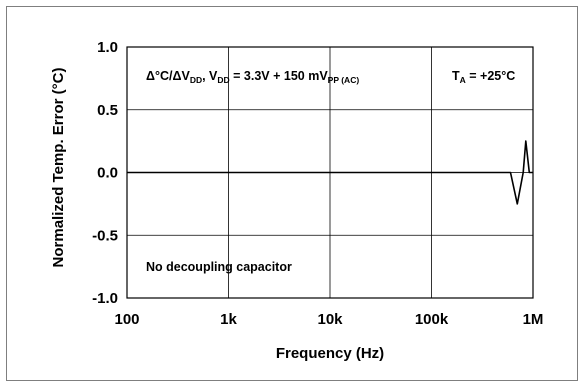  What do you see at coordinates (105, 235) in the screenshot?
I see `y-tick-label: -0.5` at bounding box center [105, 235].